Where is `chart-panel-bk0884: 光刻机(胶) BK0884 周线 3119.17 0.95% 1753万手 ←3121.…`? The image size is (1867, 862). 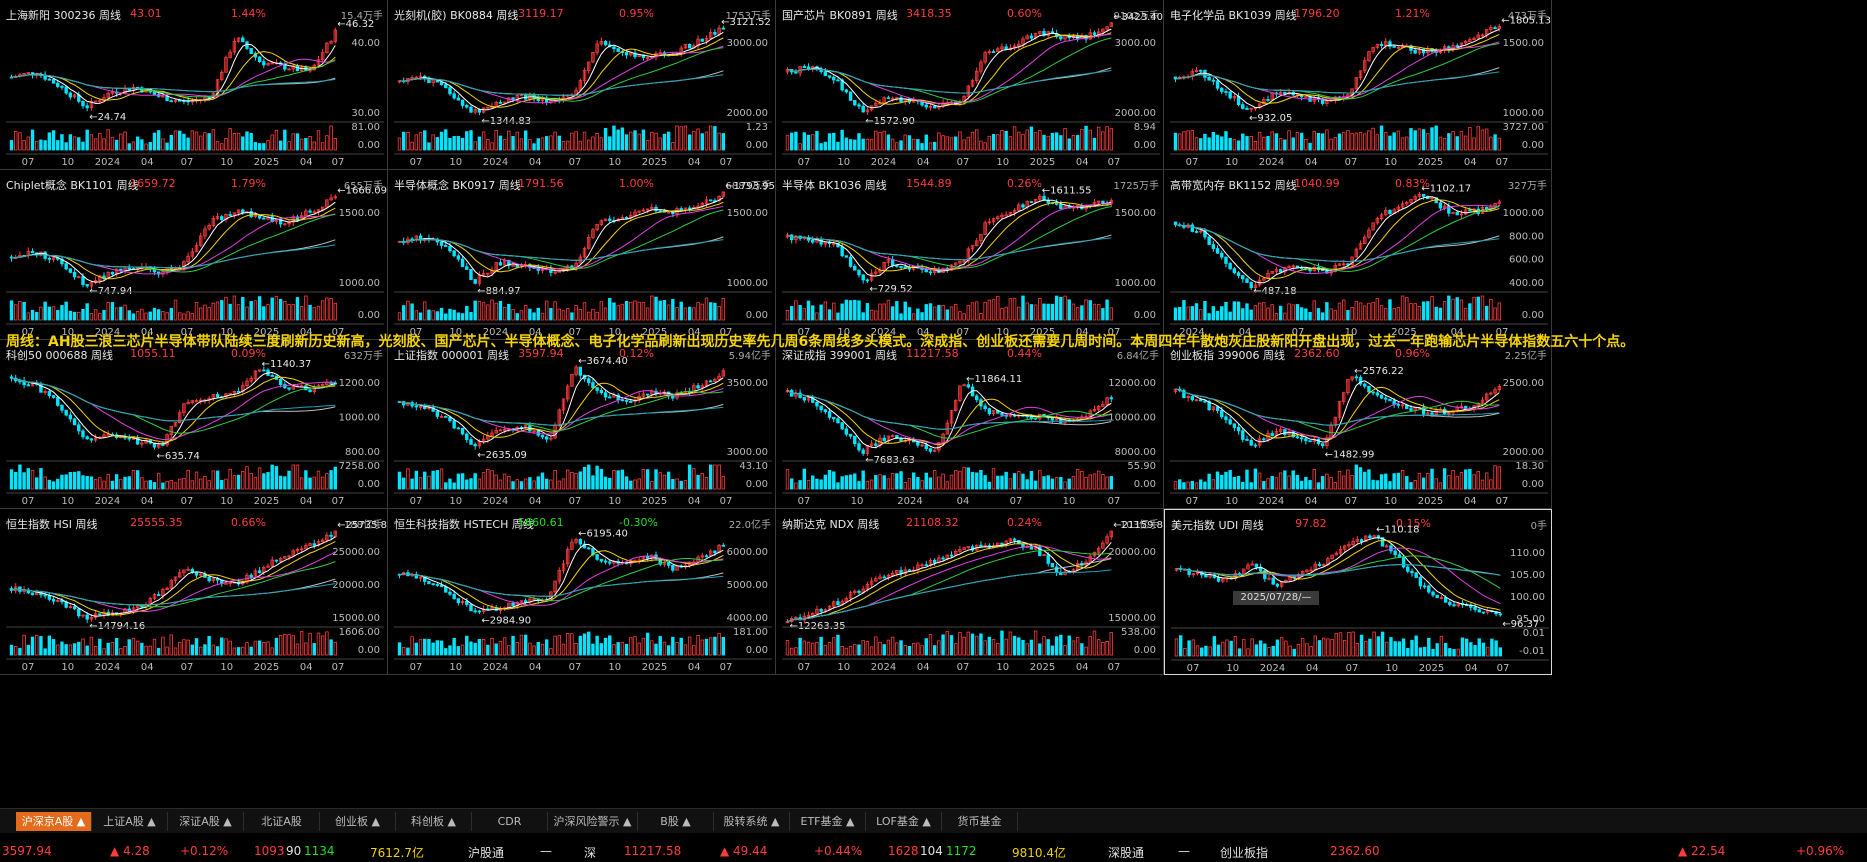 chart-panel-bk0884: 光刻机(胶) BK0884 周线 3119.17 0.95% 1753万手 ←3121.… is located at coordinates (582, 85).